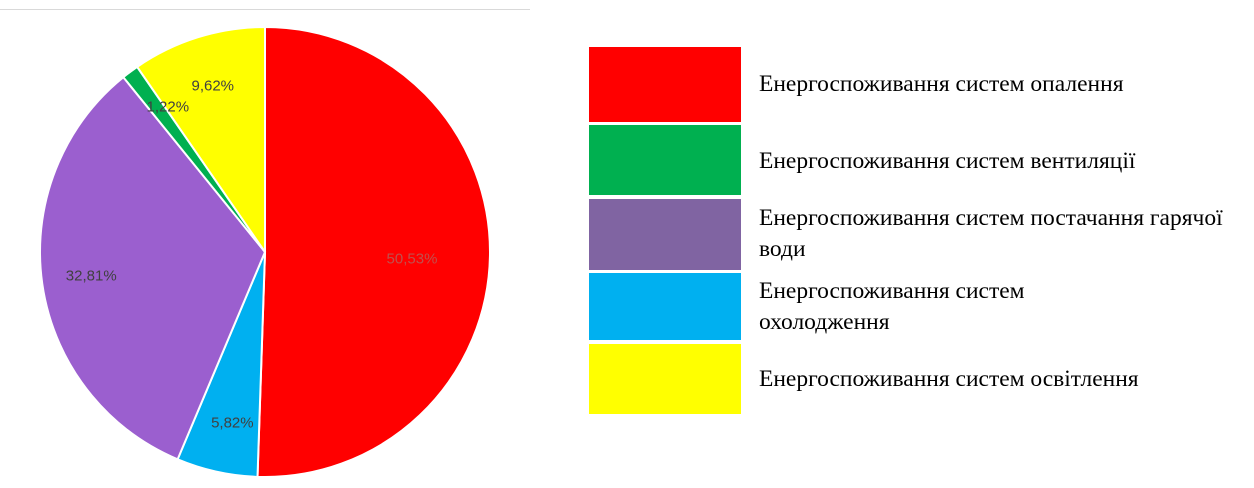  Describe the element at coordinates (265, 9) in the screenshot. I see `chart-top-border` at that location.